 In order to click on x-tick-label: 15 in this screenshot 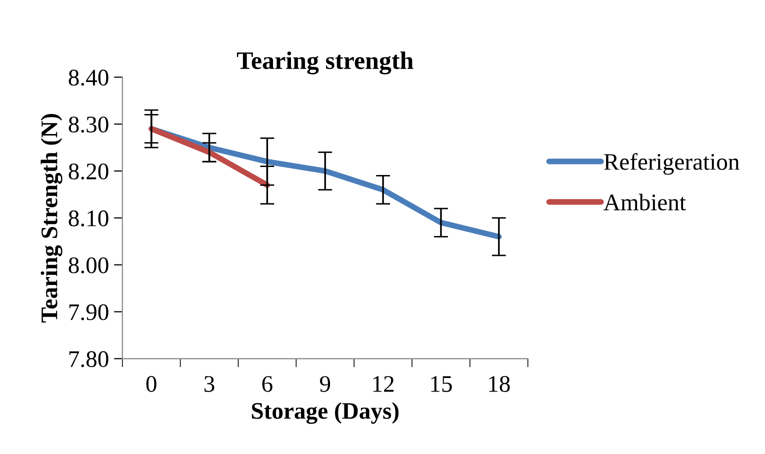, I will do `click(441, 384)`.